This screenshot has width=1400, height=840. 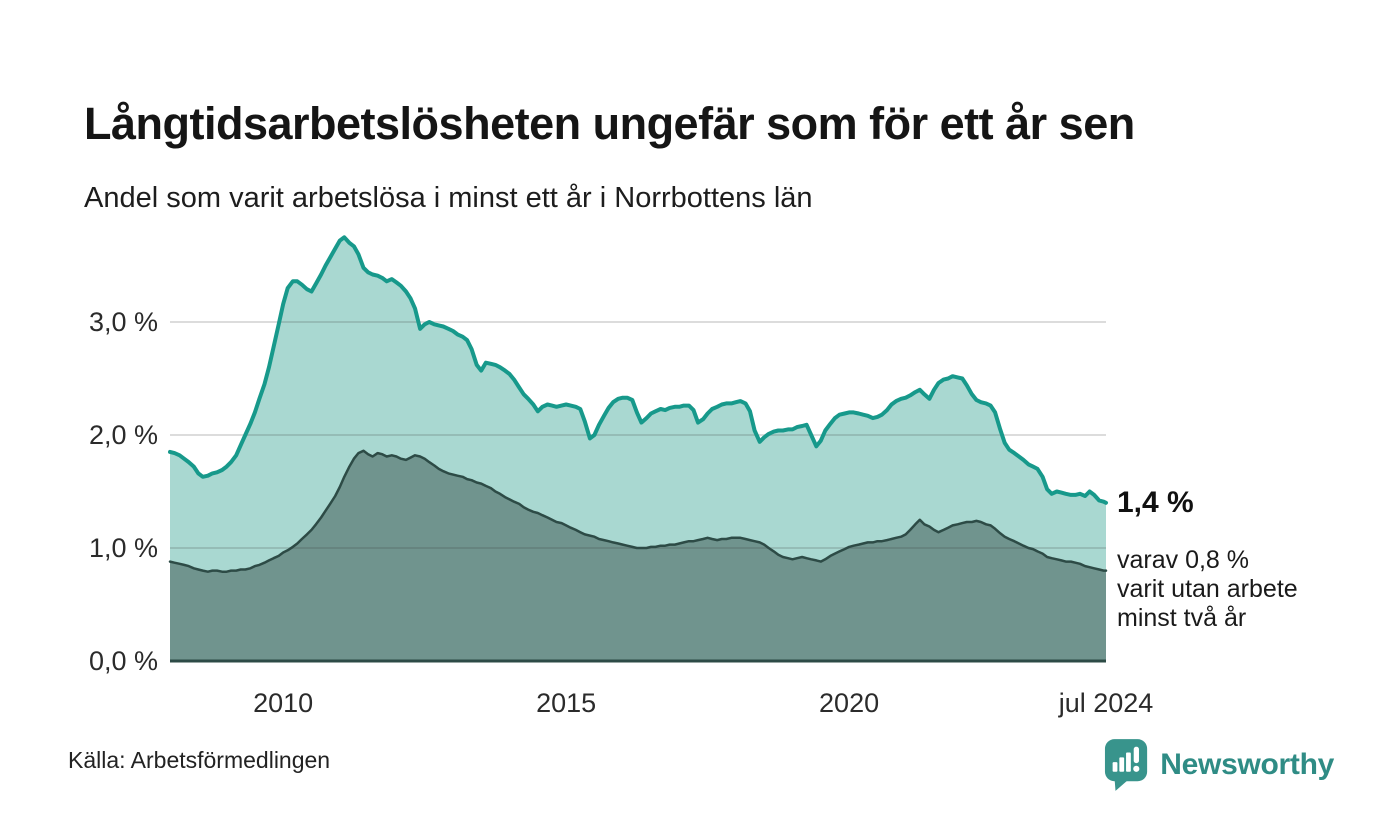 I want to click on y-tick-label: 0,0 %, so click(x=123, y=661).